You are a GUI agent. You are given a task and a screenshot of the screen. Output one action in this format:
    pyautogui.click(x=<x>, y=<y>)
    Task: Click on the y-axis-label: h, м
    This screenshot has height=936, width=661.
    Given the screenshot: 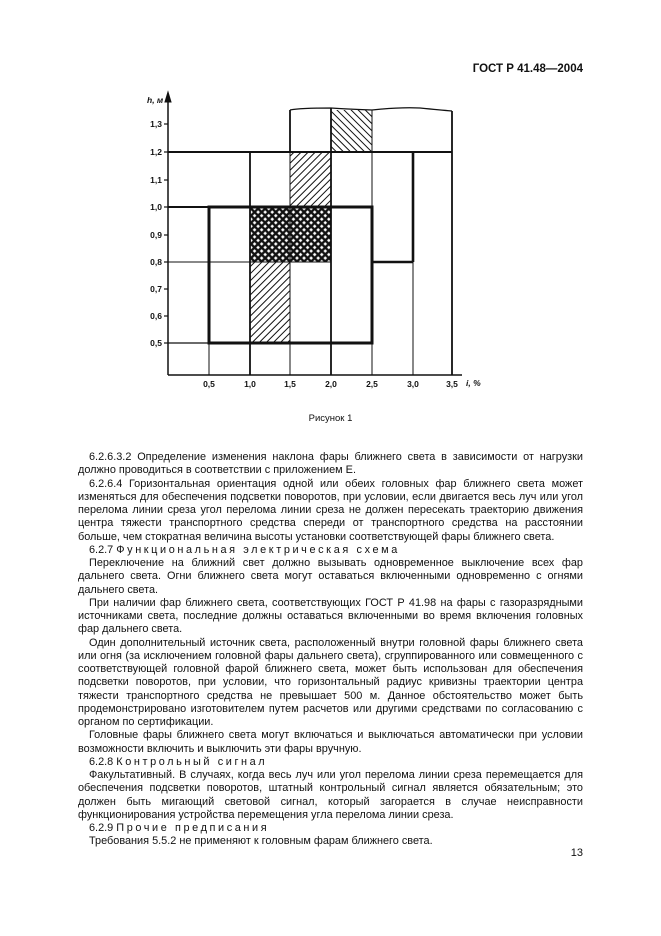 What is the action you would take?
    pyautogui.click(x=155, y=100)
    